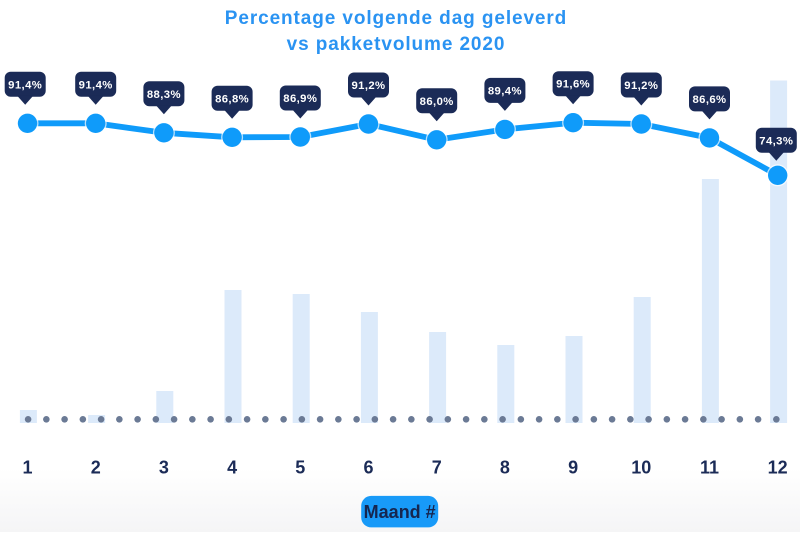 The image size is (800, 537). What do you see at coordinates (437, 468) in the screenshot?
I see `svg-text: 7` at bounding box center [437, 468].